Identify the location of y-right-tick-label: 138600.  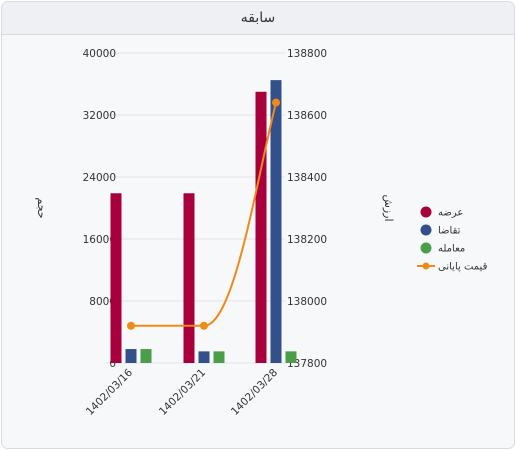
(307, 116).